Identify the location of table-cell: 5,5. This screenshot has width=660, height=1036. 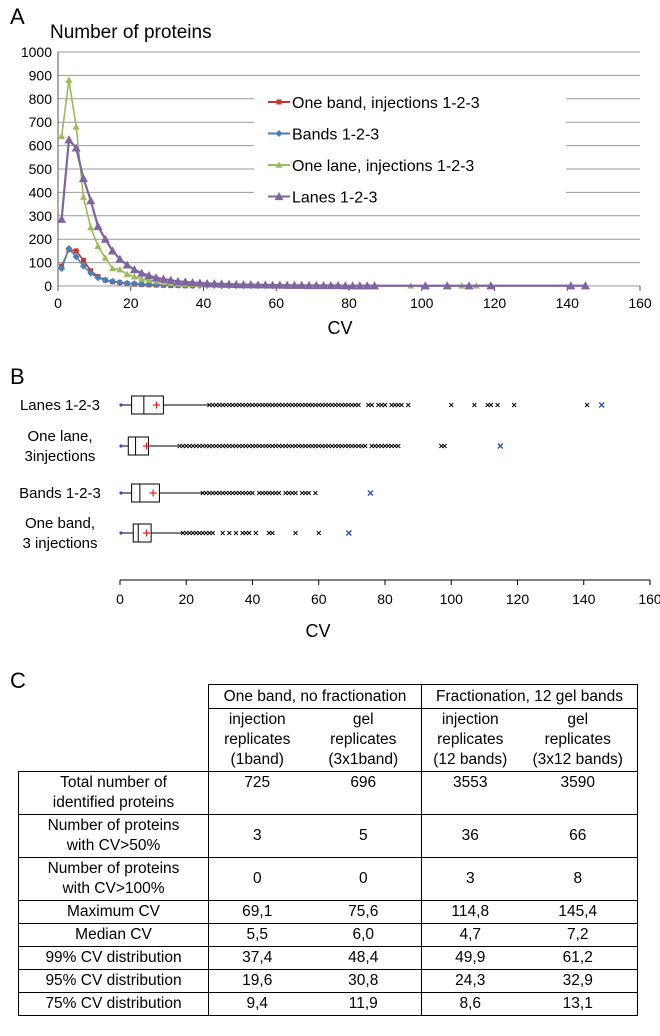
(257, 935).